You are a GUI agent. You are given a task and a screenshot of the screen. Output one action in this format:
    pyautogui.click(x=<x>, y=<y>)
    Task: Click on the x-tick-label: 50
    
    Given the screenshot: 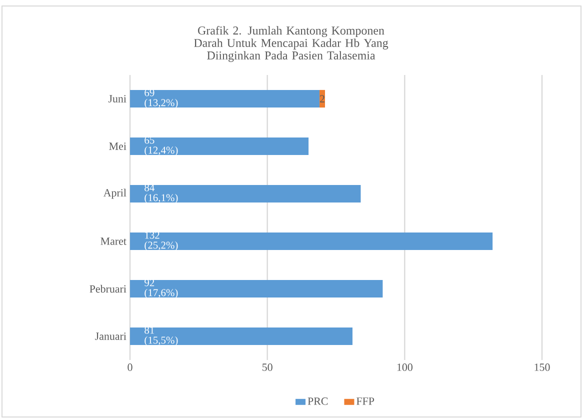 What is the action you would take?
    pyautogui.click(x=267, y=367)
    